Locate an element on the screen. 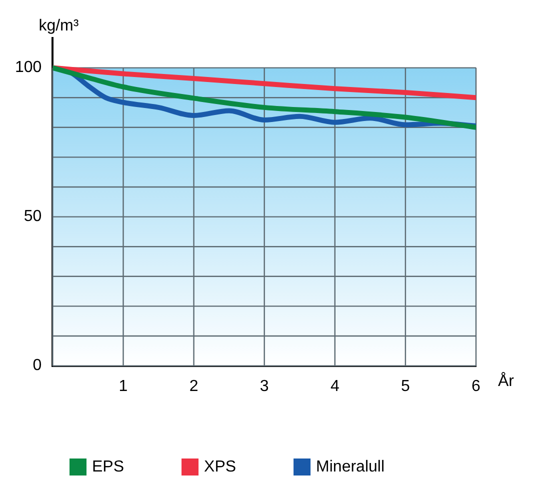 The height and width of the screenshot is (493, 534). x-axis-title: År is located at coordinates (506, 381).